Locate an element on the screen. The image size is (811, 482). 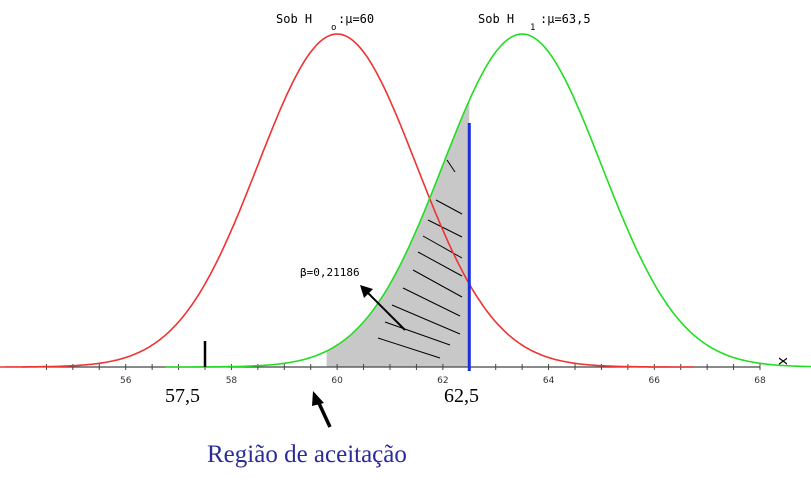
h0-title-subscript: o is located at coordinates (333, 28).